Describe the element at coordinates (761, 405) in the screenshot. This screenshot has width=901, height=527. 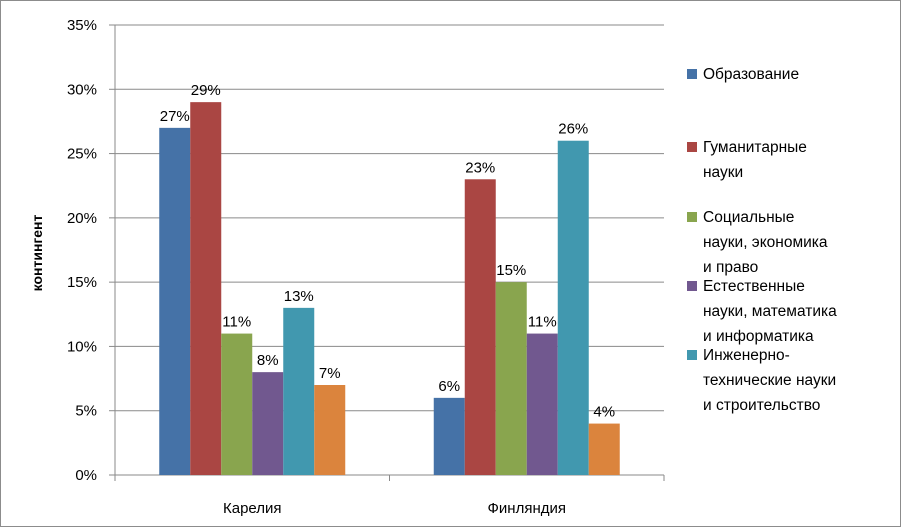
I see `legend-label: и строительство` at that location.